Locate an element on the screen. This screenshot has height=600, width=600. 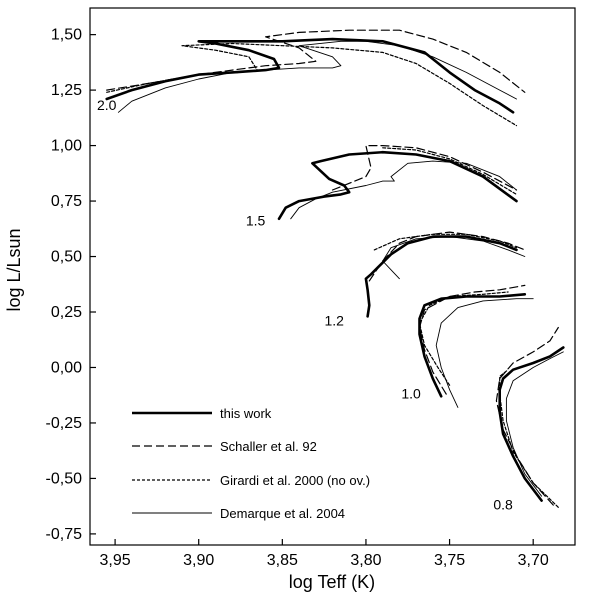
x-axis-title: log Teff (K) is located at coordinates (332, 582).